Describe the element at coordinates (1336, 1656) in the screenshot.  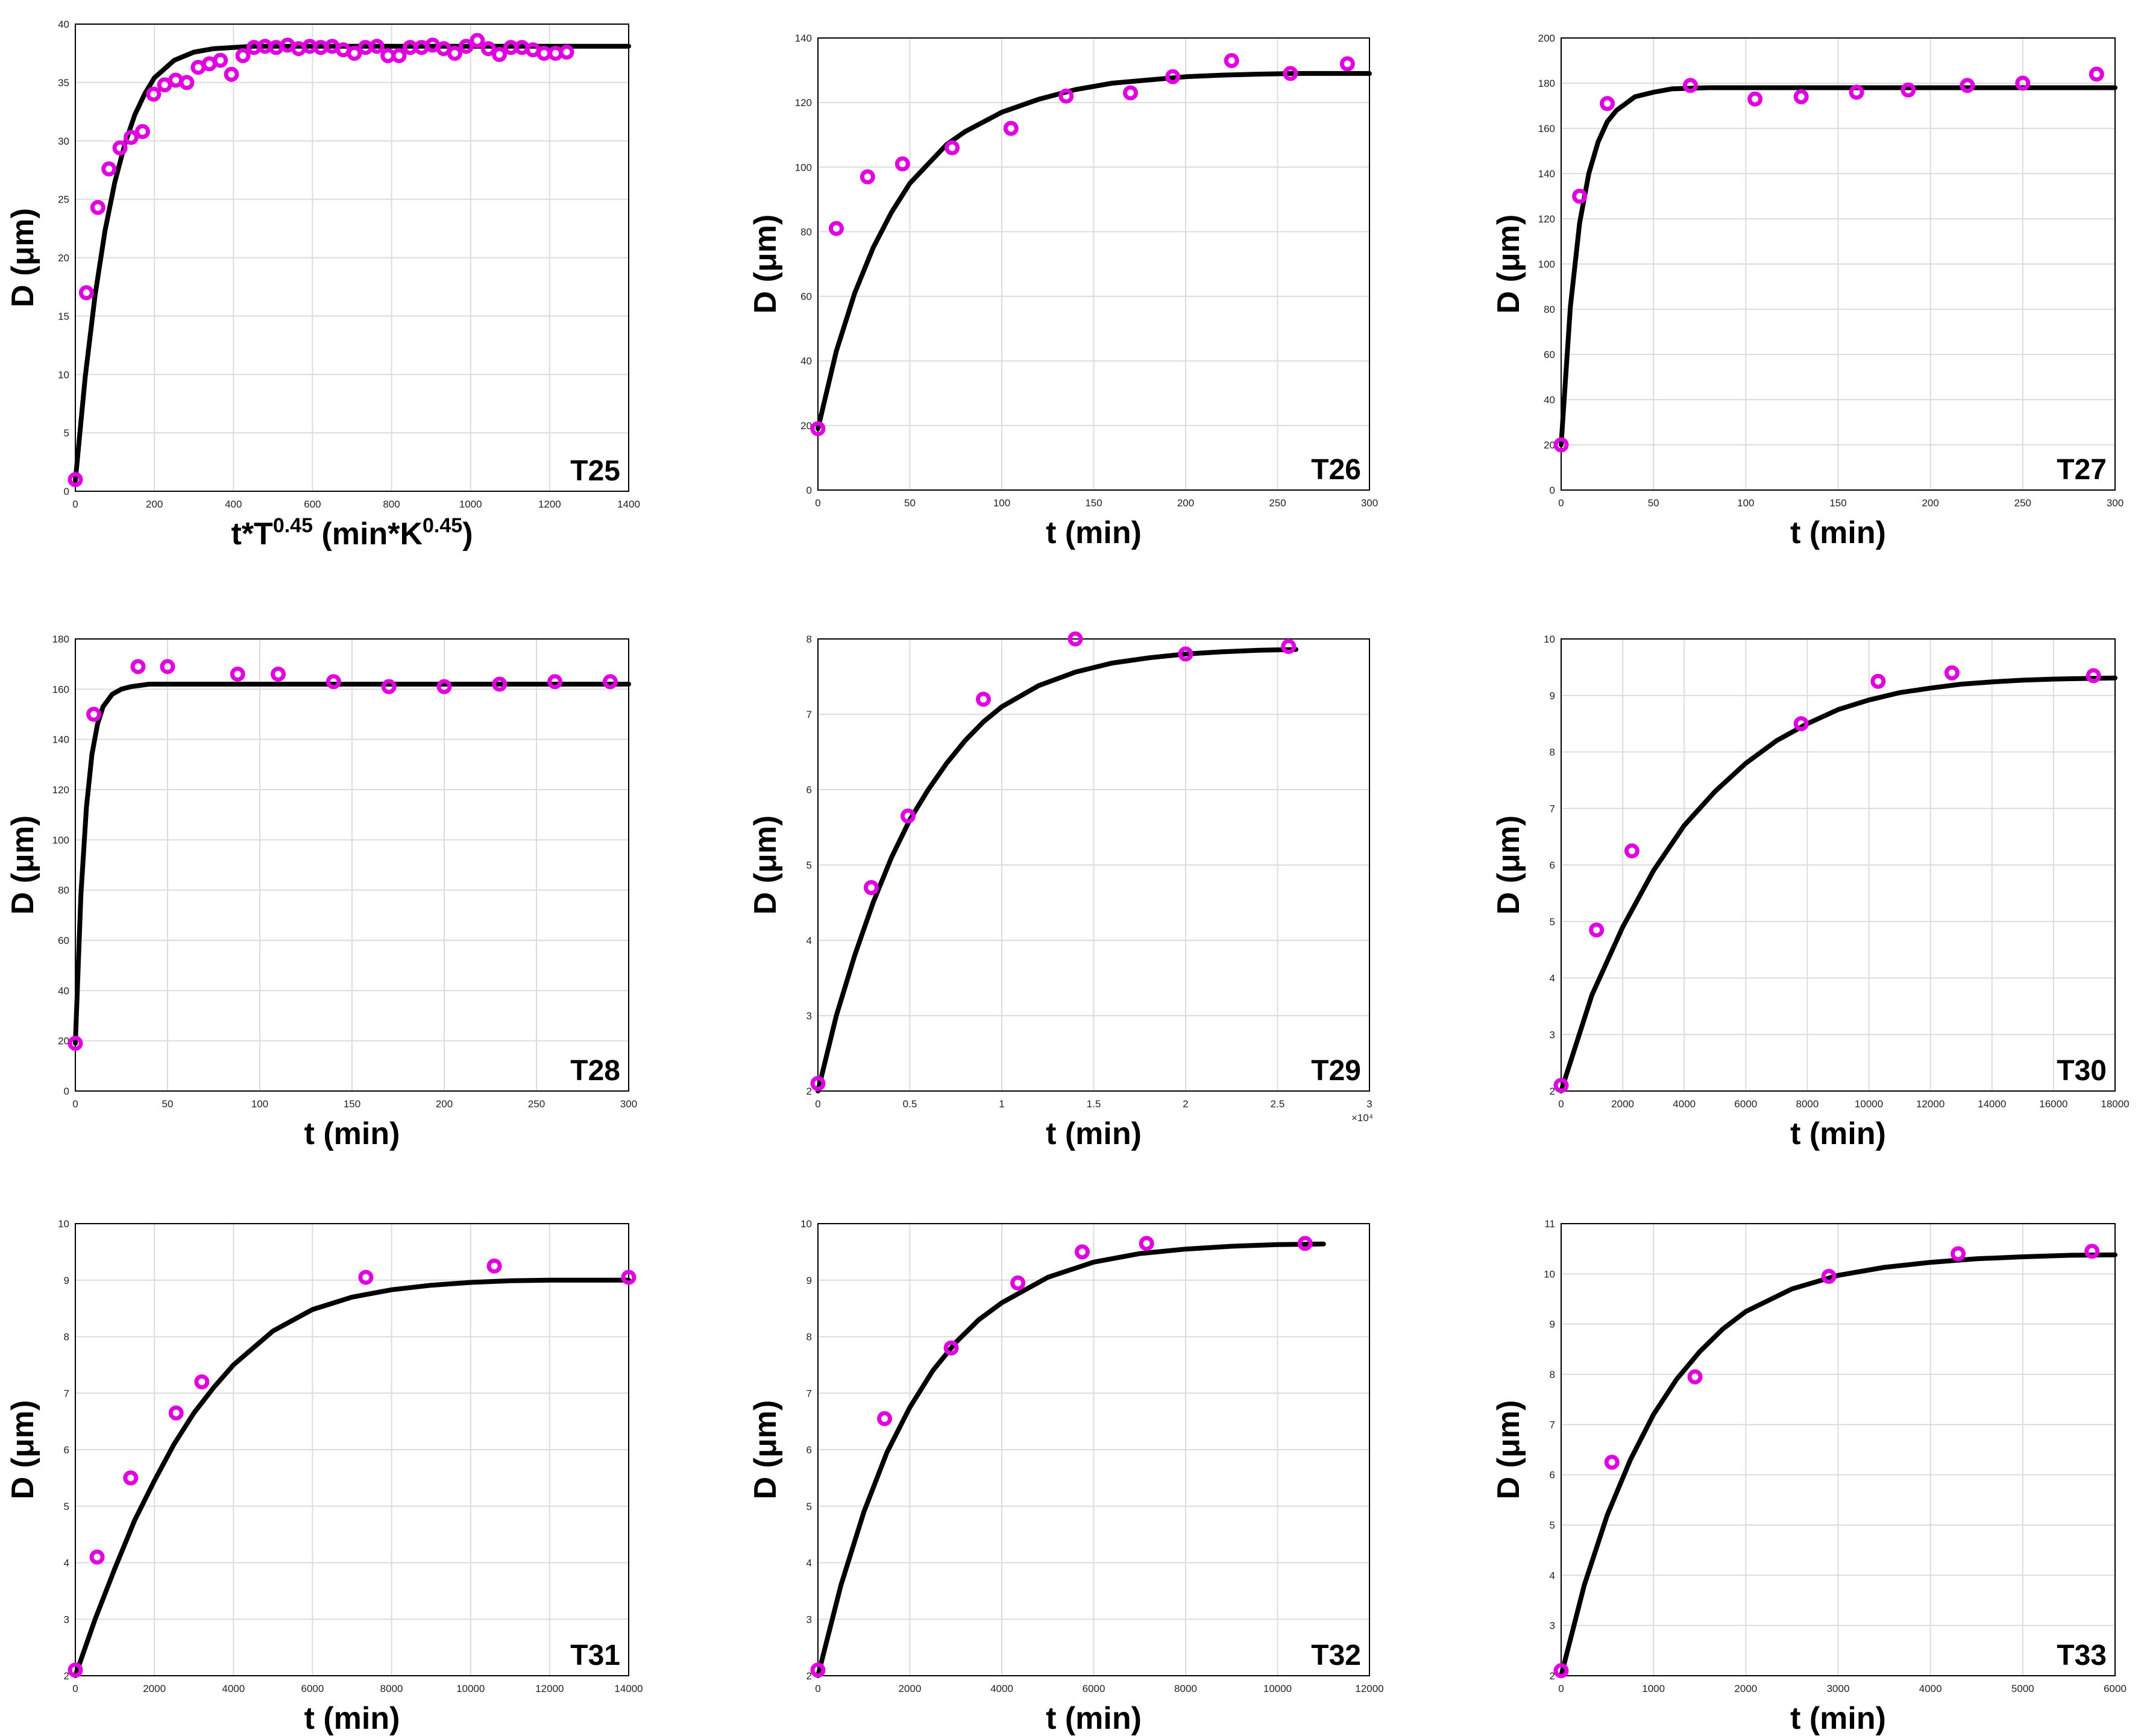
I see `panel-title: T32` at that location.